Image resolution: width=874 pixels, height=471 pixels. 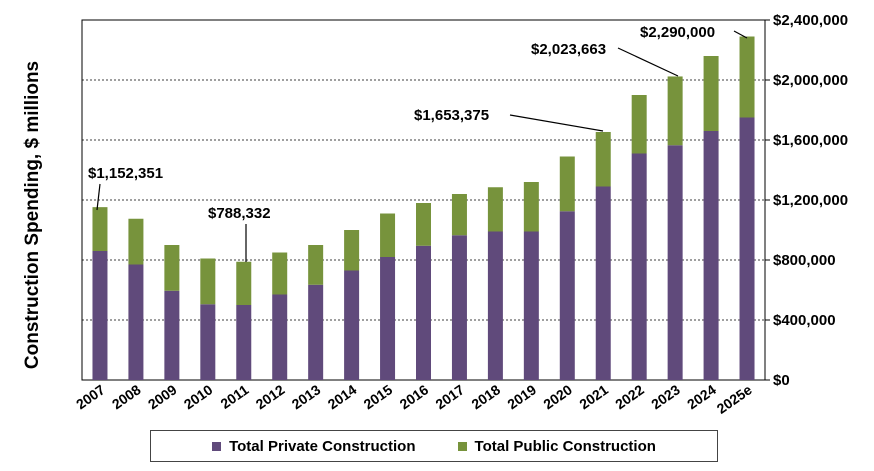 What do you see at coordinates (810, 80) in the screenshot?
I see `y-tick-label: $2,000,000` at bounding box center [810, 80].